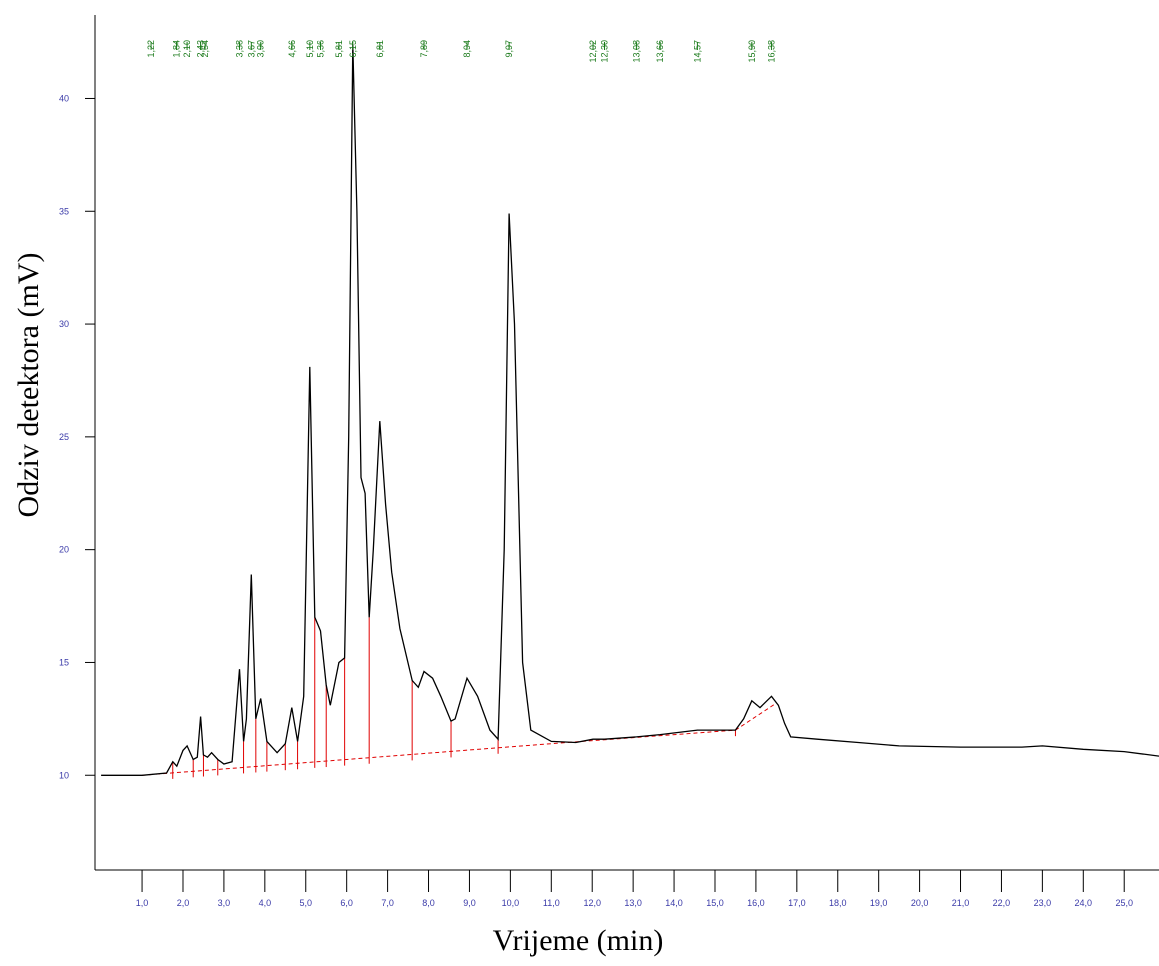  I want to click on x-tick-label: 24,0, so click(1084, 903).